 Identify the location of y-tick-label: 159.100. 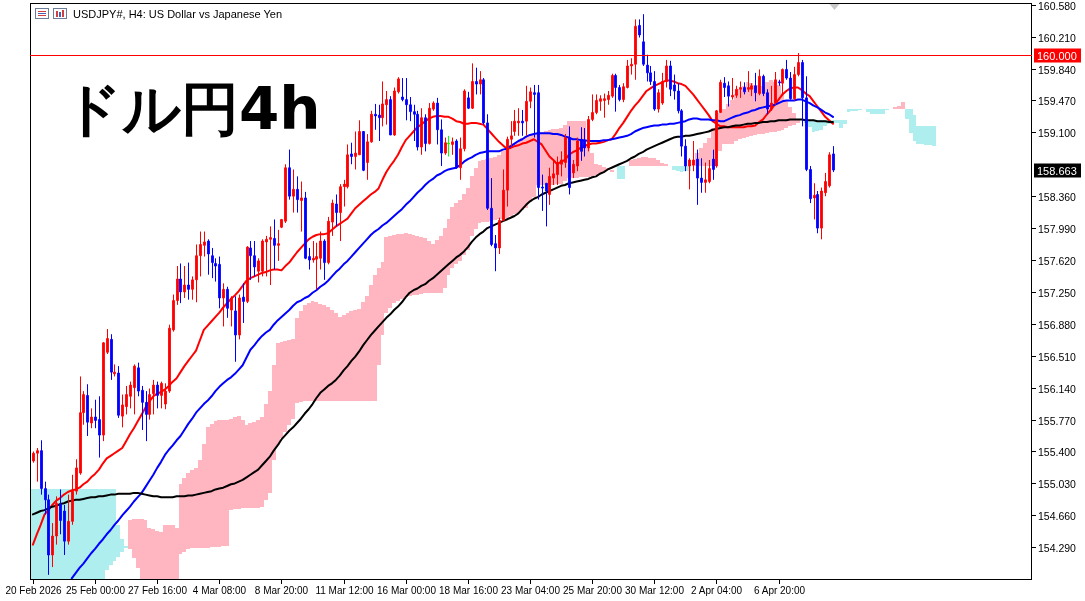
(1057, 133).